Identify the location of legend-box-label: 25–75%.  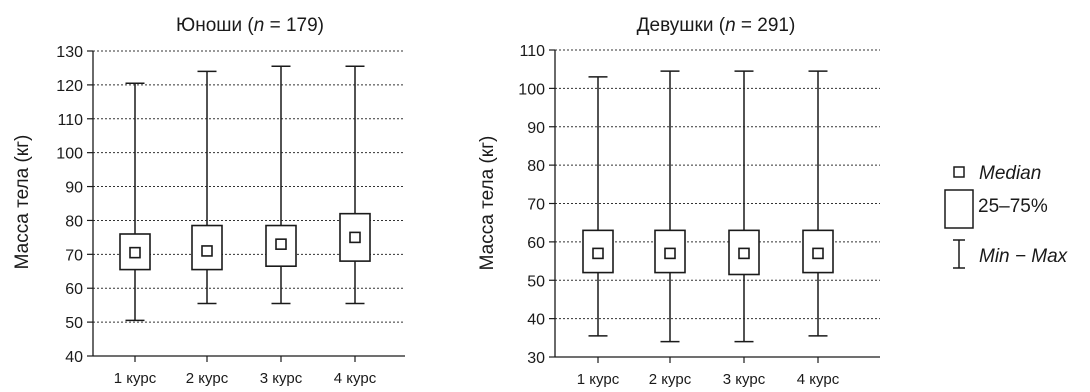
(1013, 206).